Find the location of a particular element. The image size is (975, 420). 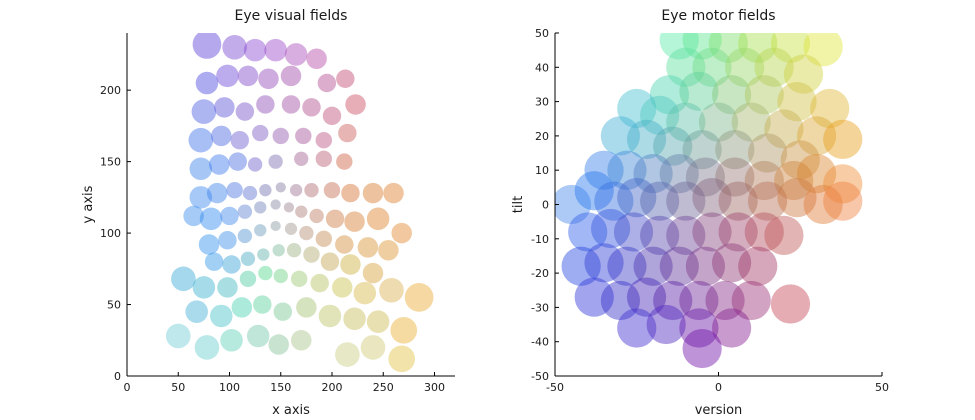

motor-fields-y-label: tilt is located at coordinates (518, 204).